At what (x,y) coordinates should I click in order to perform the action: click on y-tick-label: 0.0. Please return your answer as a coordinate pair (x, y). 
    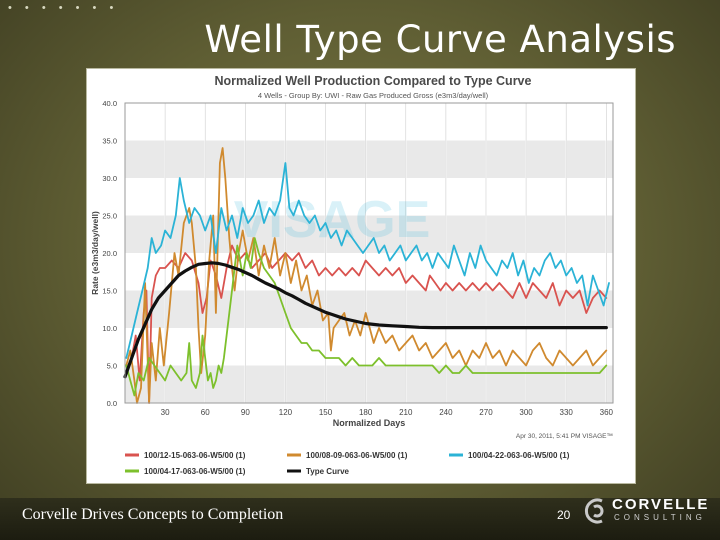
    Looking at the image, I should click on (112, 403).